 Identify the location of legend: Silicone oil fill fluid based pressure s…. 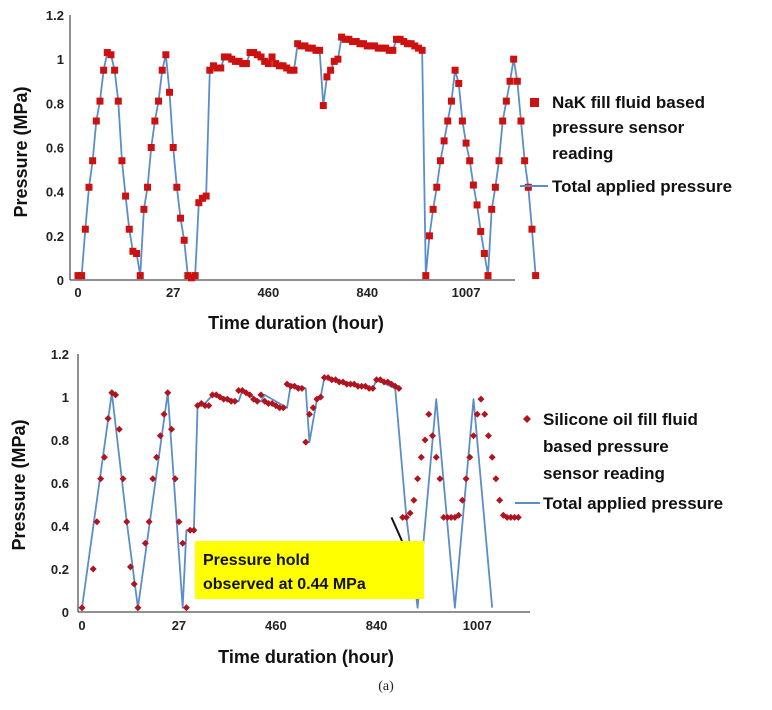
(619, 461).